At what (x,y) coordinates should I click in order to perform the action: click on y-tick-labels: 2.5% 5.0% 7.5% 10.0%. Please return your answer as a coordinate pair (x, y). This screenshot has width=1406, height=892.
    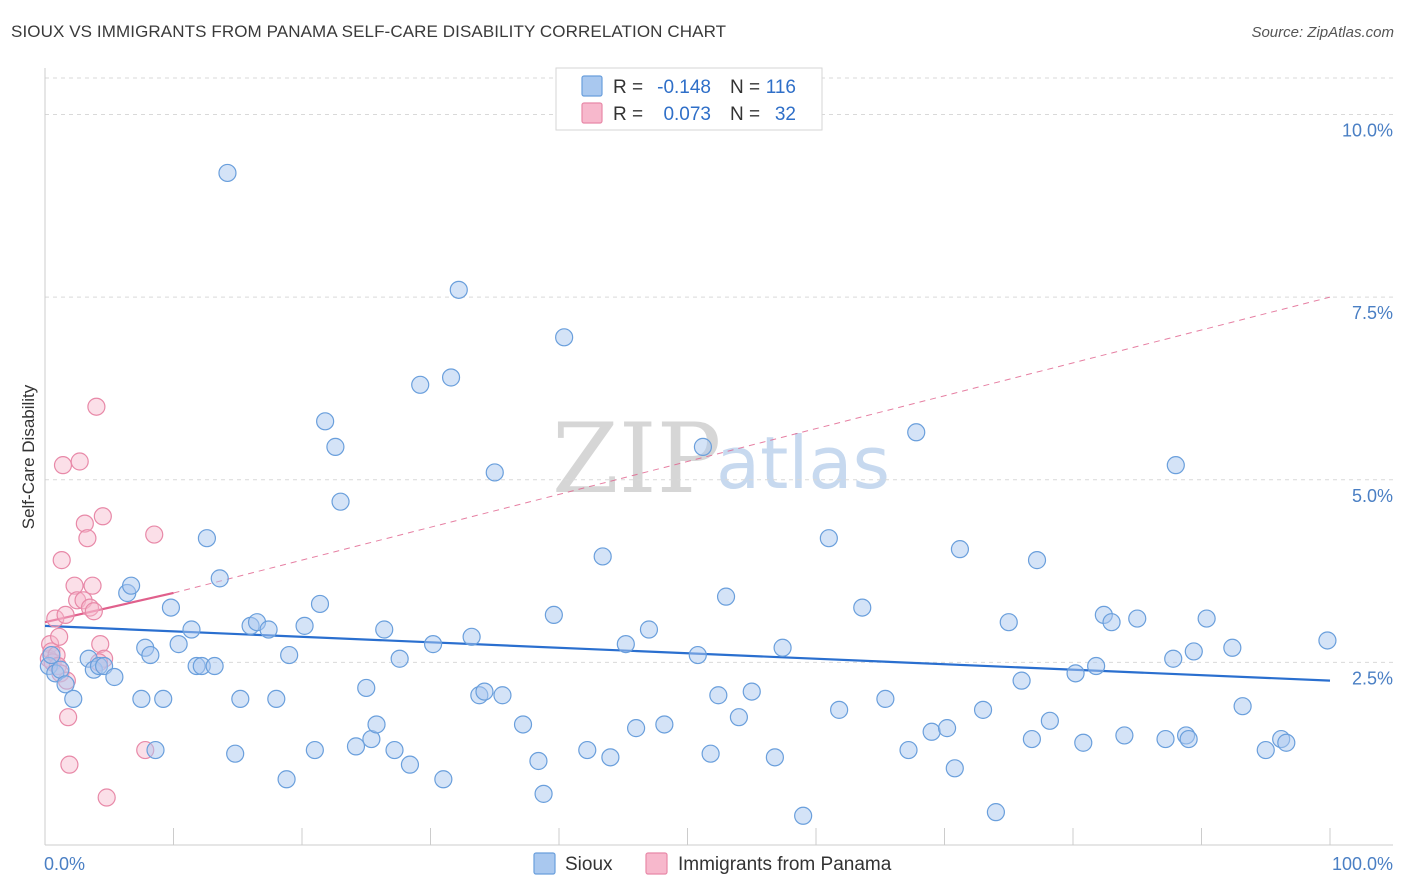
    Looking at the image, I should click on (1367, 405).